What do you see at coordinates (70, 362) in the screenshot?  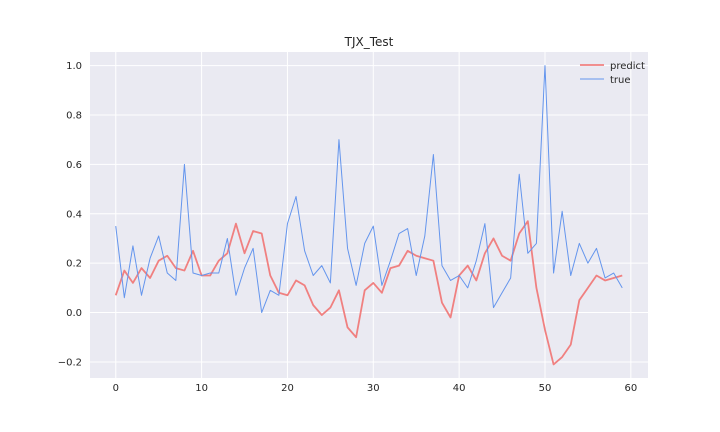 I see `y-tick-label: −0.2` at bounding box center [70, 362].